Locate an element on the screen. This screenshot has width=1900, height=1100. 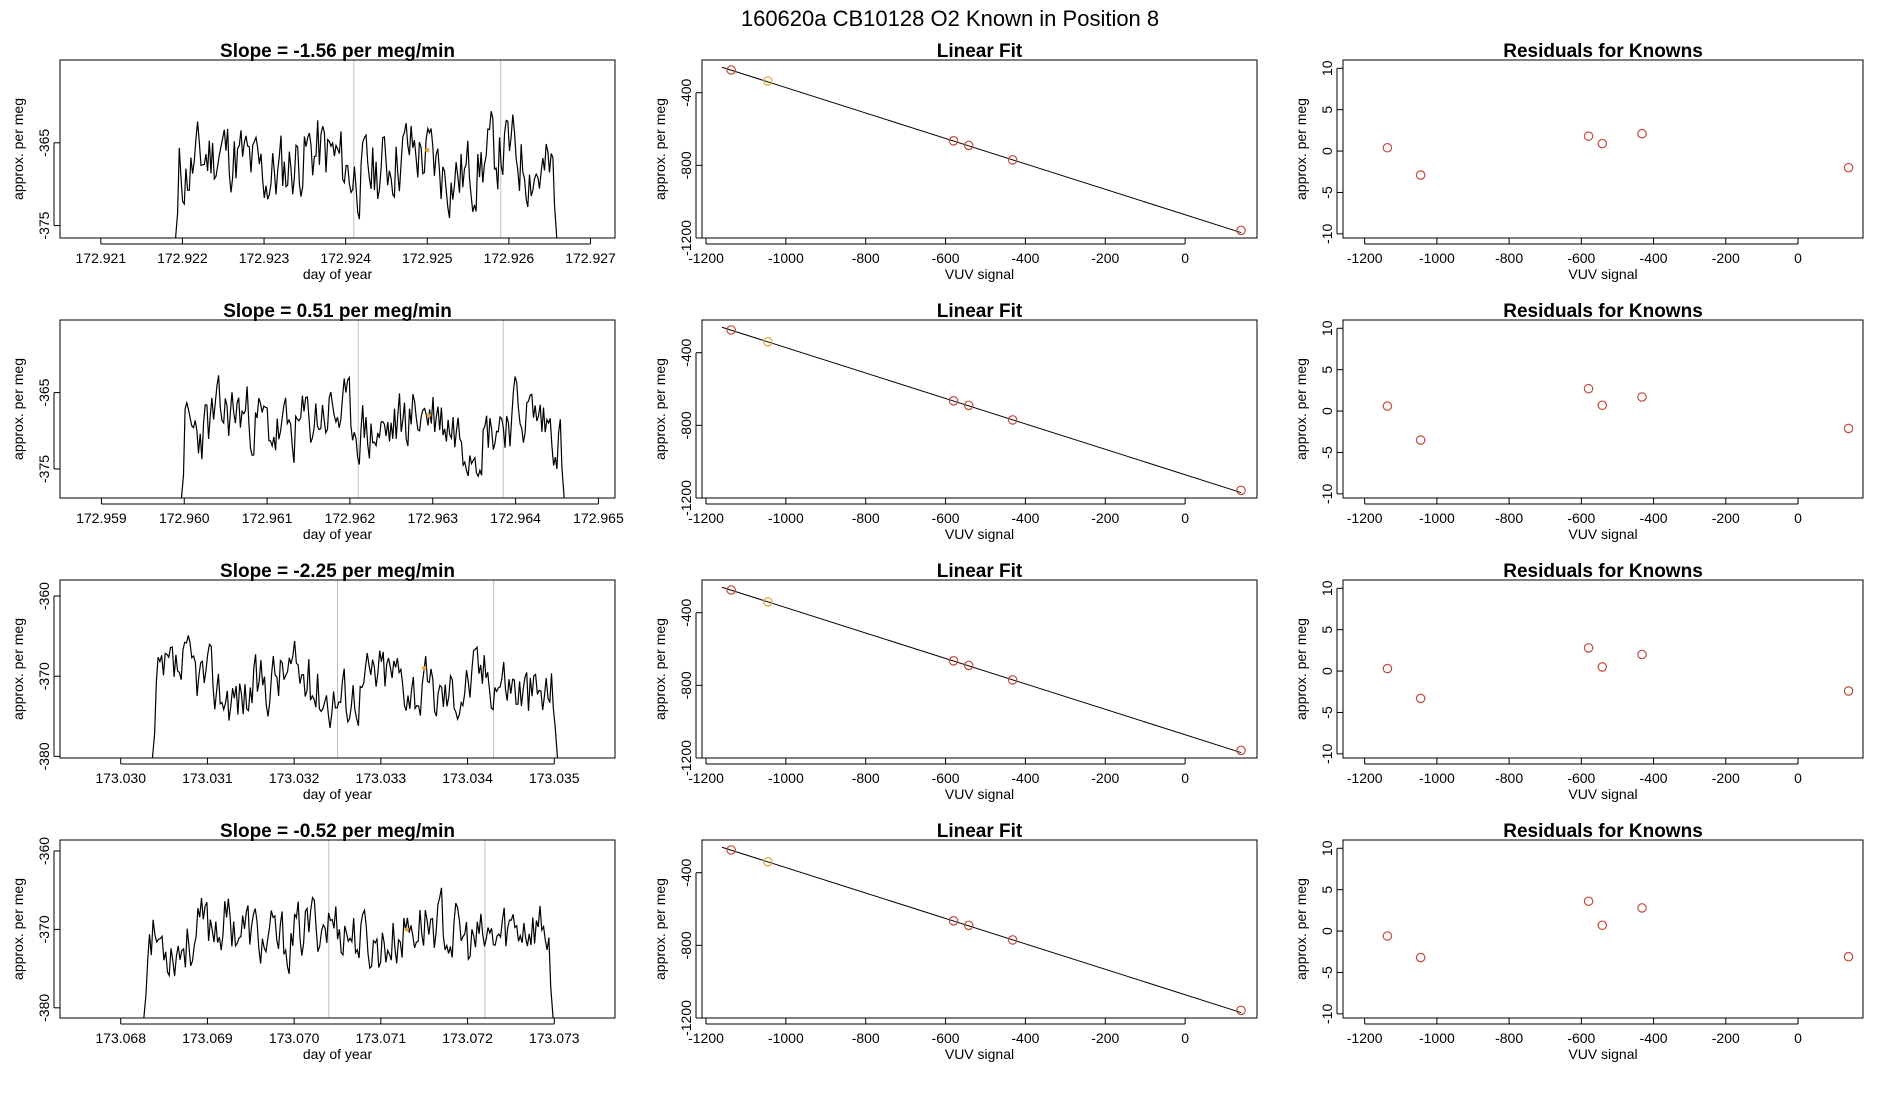
x-tick-label: 173.068 is located at coordinates (120, 1038).